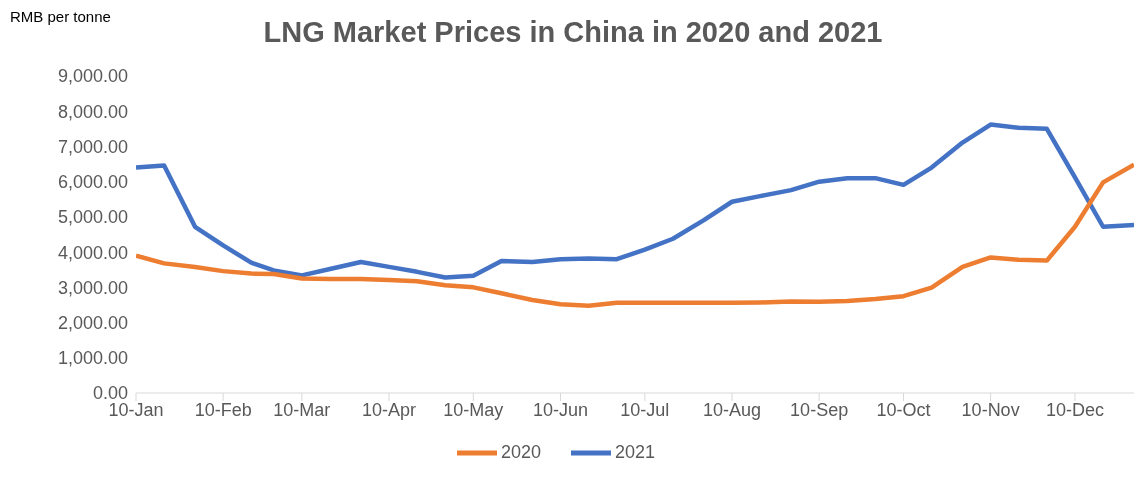 Image resolution: width=1146 pixels, height=489 pixels. What do you see at coordinates (732, 409) in the screenshot?
I see `x-tick-label: 10-Aug` at bounding box center [732, 409].